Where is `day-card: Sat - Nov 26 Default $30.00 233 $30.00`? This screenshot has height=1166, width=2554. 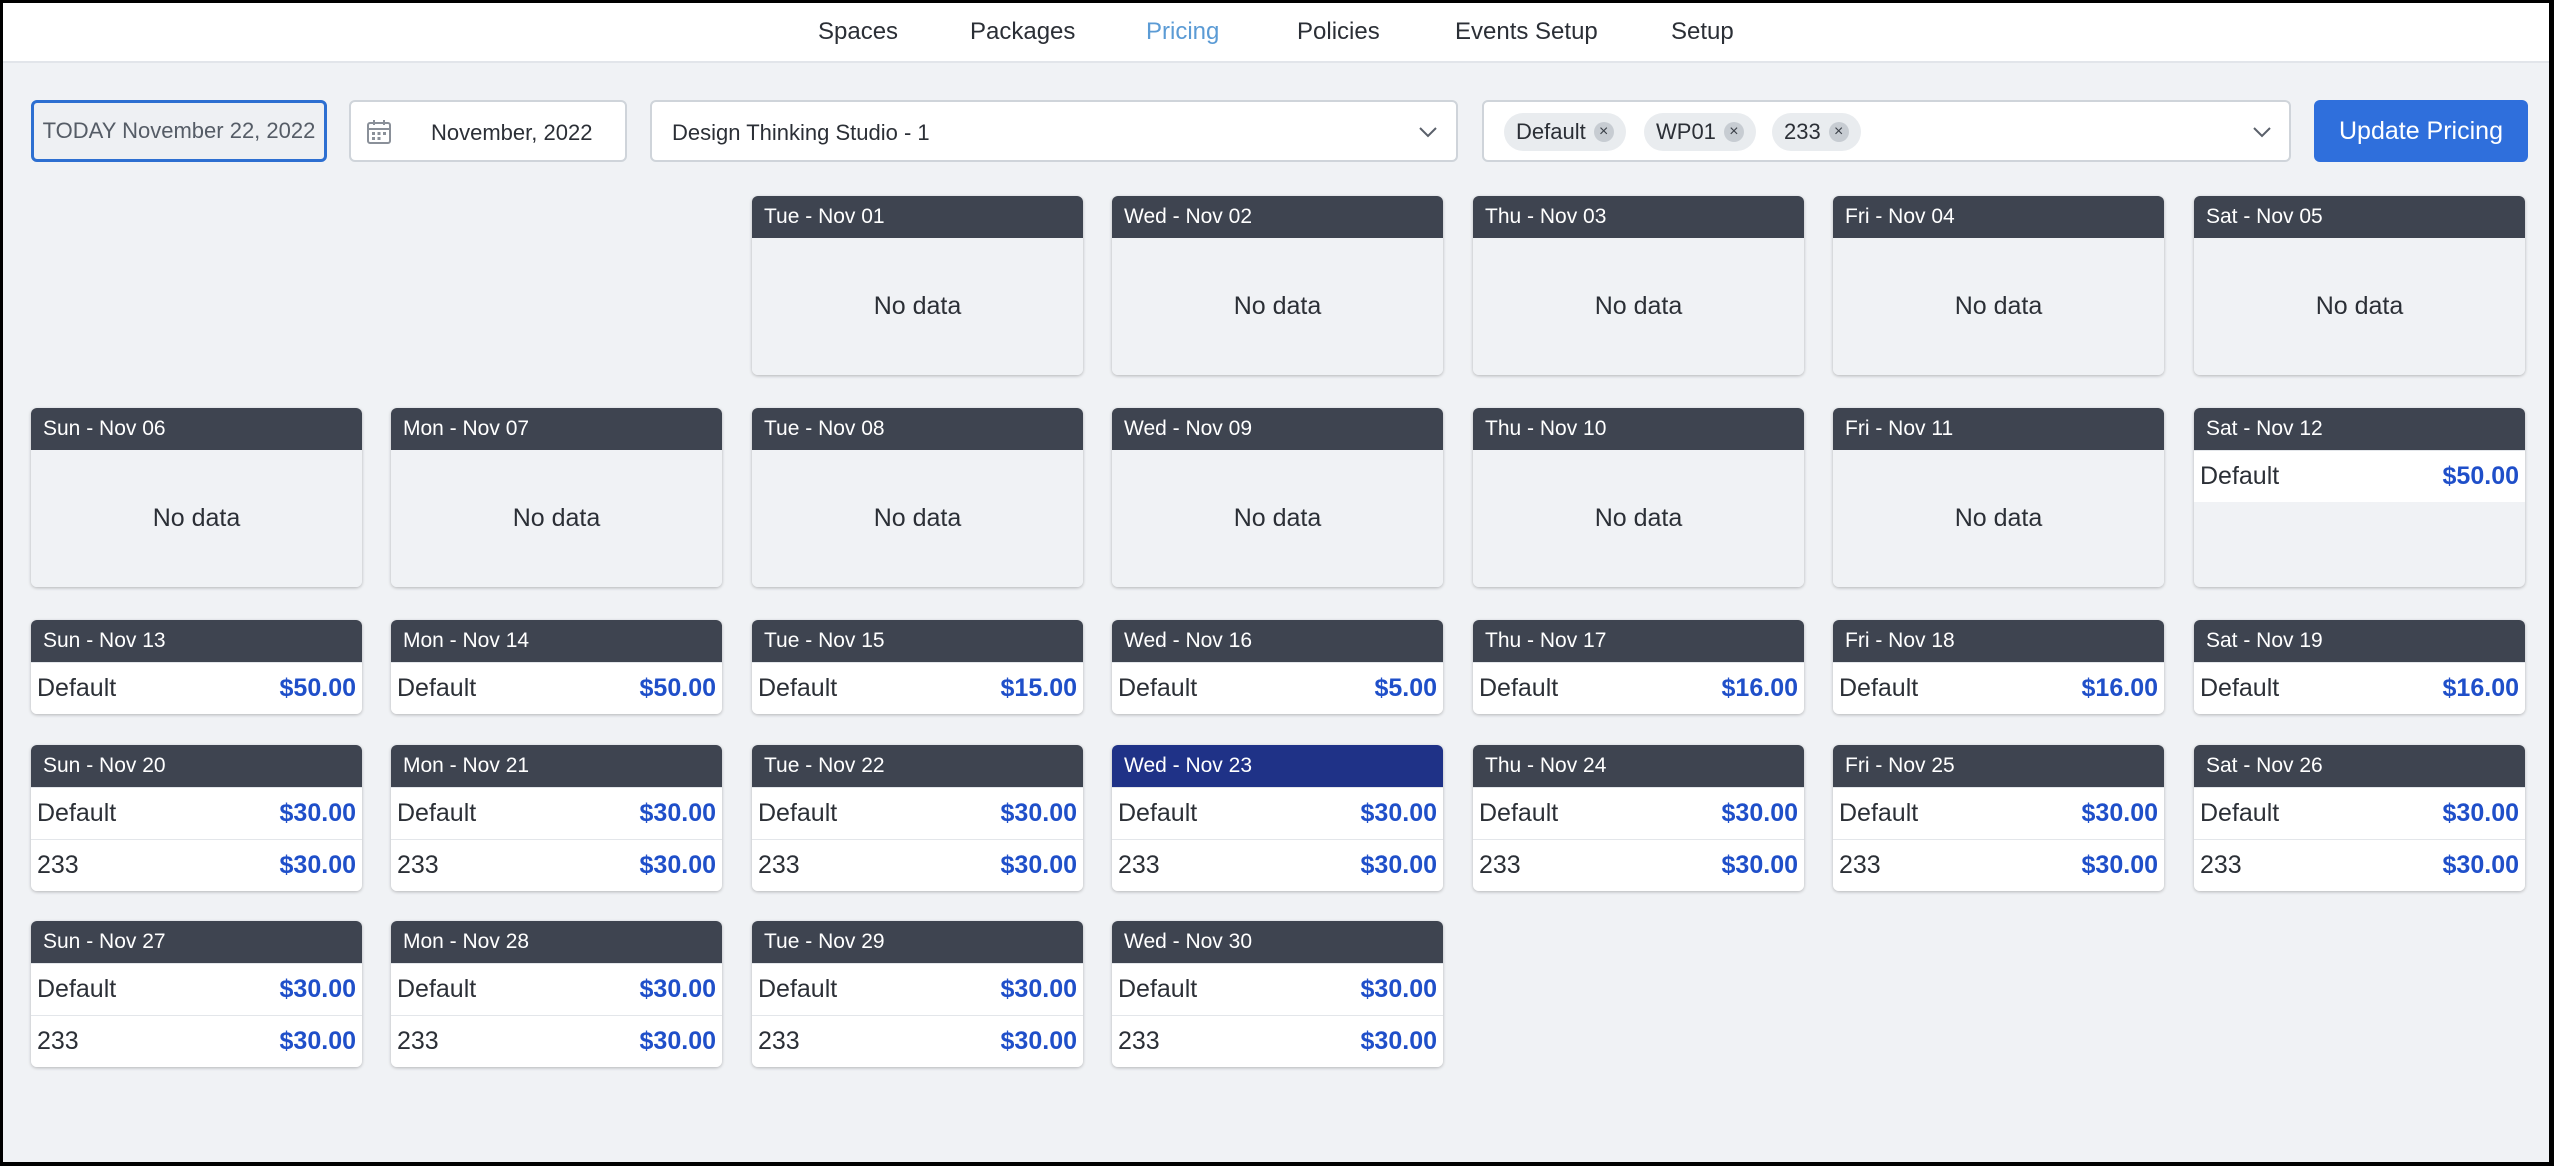 day-card: Sat - Nov 26 Default $30.00 233 $30.00 is located at coordinates (2359, 818).